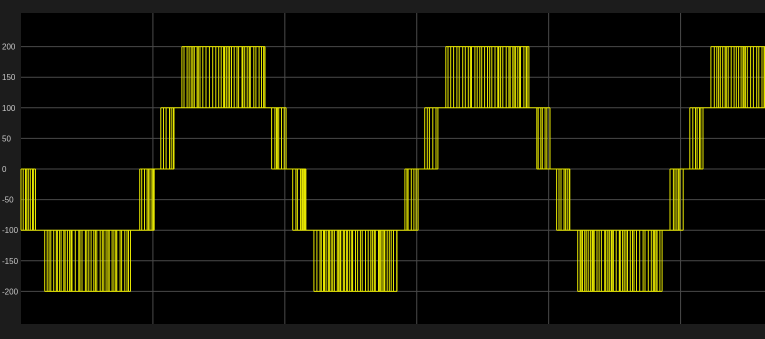 This screenshot has height=339, width=765. Describe the element at coordinates (4, 169) in the screenshot. I see `y-tick-label: 0` at that location.